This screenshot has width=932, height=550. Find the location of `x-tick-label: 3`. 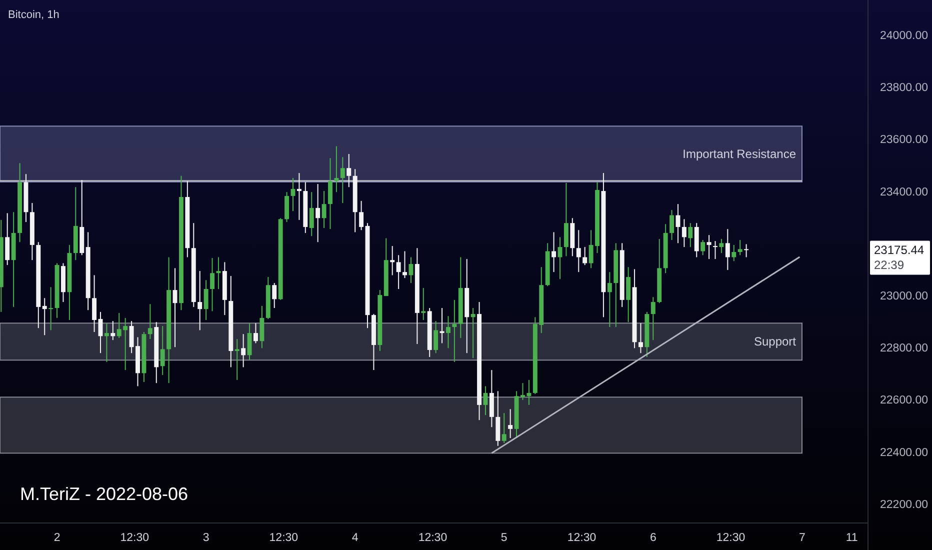

x-tick-label: 3 is located at coordinates (206, 538).